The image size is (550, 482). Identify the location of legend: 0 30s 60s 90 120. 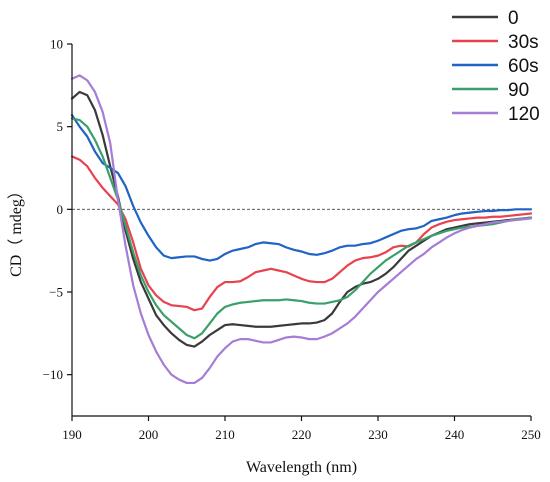
(496, 66).